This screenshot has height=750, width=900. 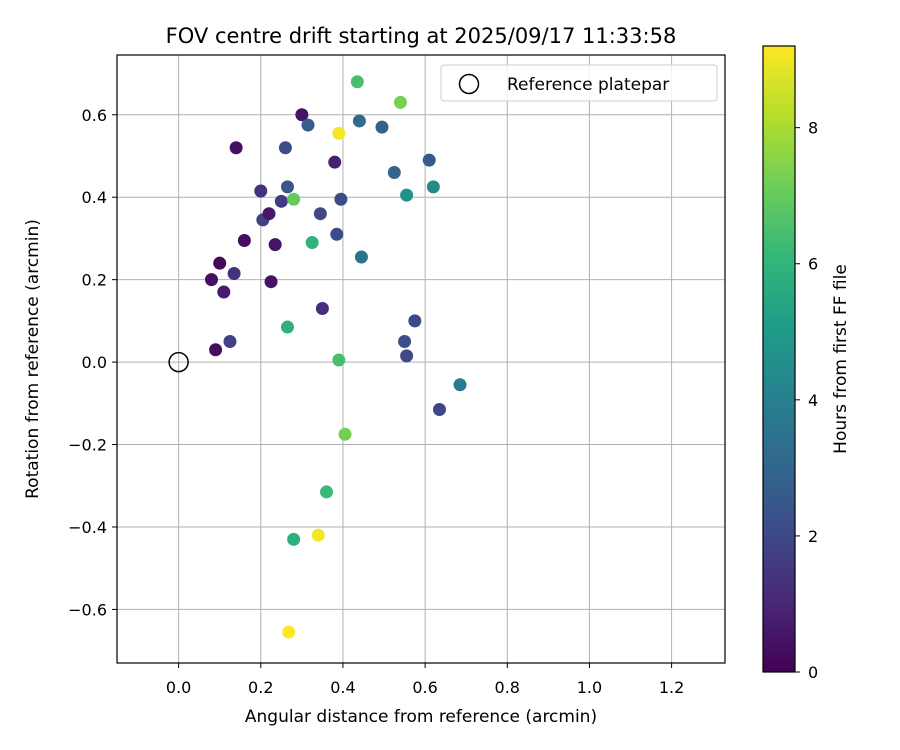 I want to click on x-tick-label: 0.8, so click(x=507, y=687).